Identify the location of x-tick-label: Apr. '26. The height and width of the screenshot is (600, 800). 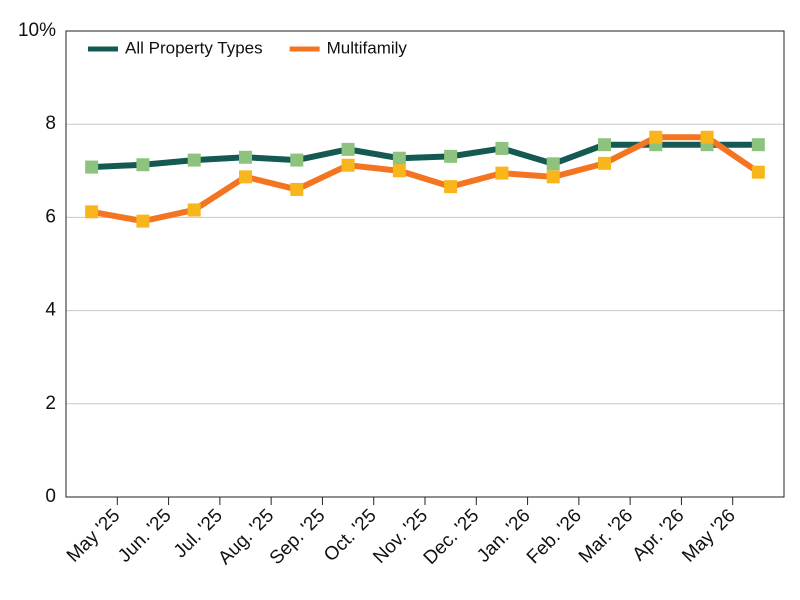
(659, 535).